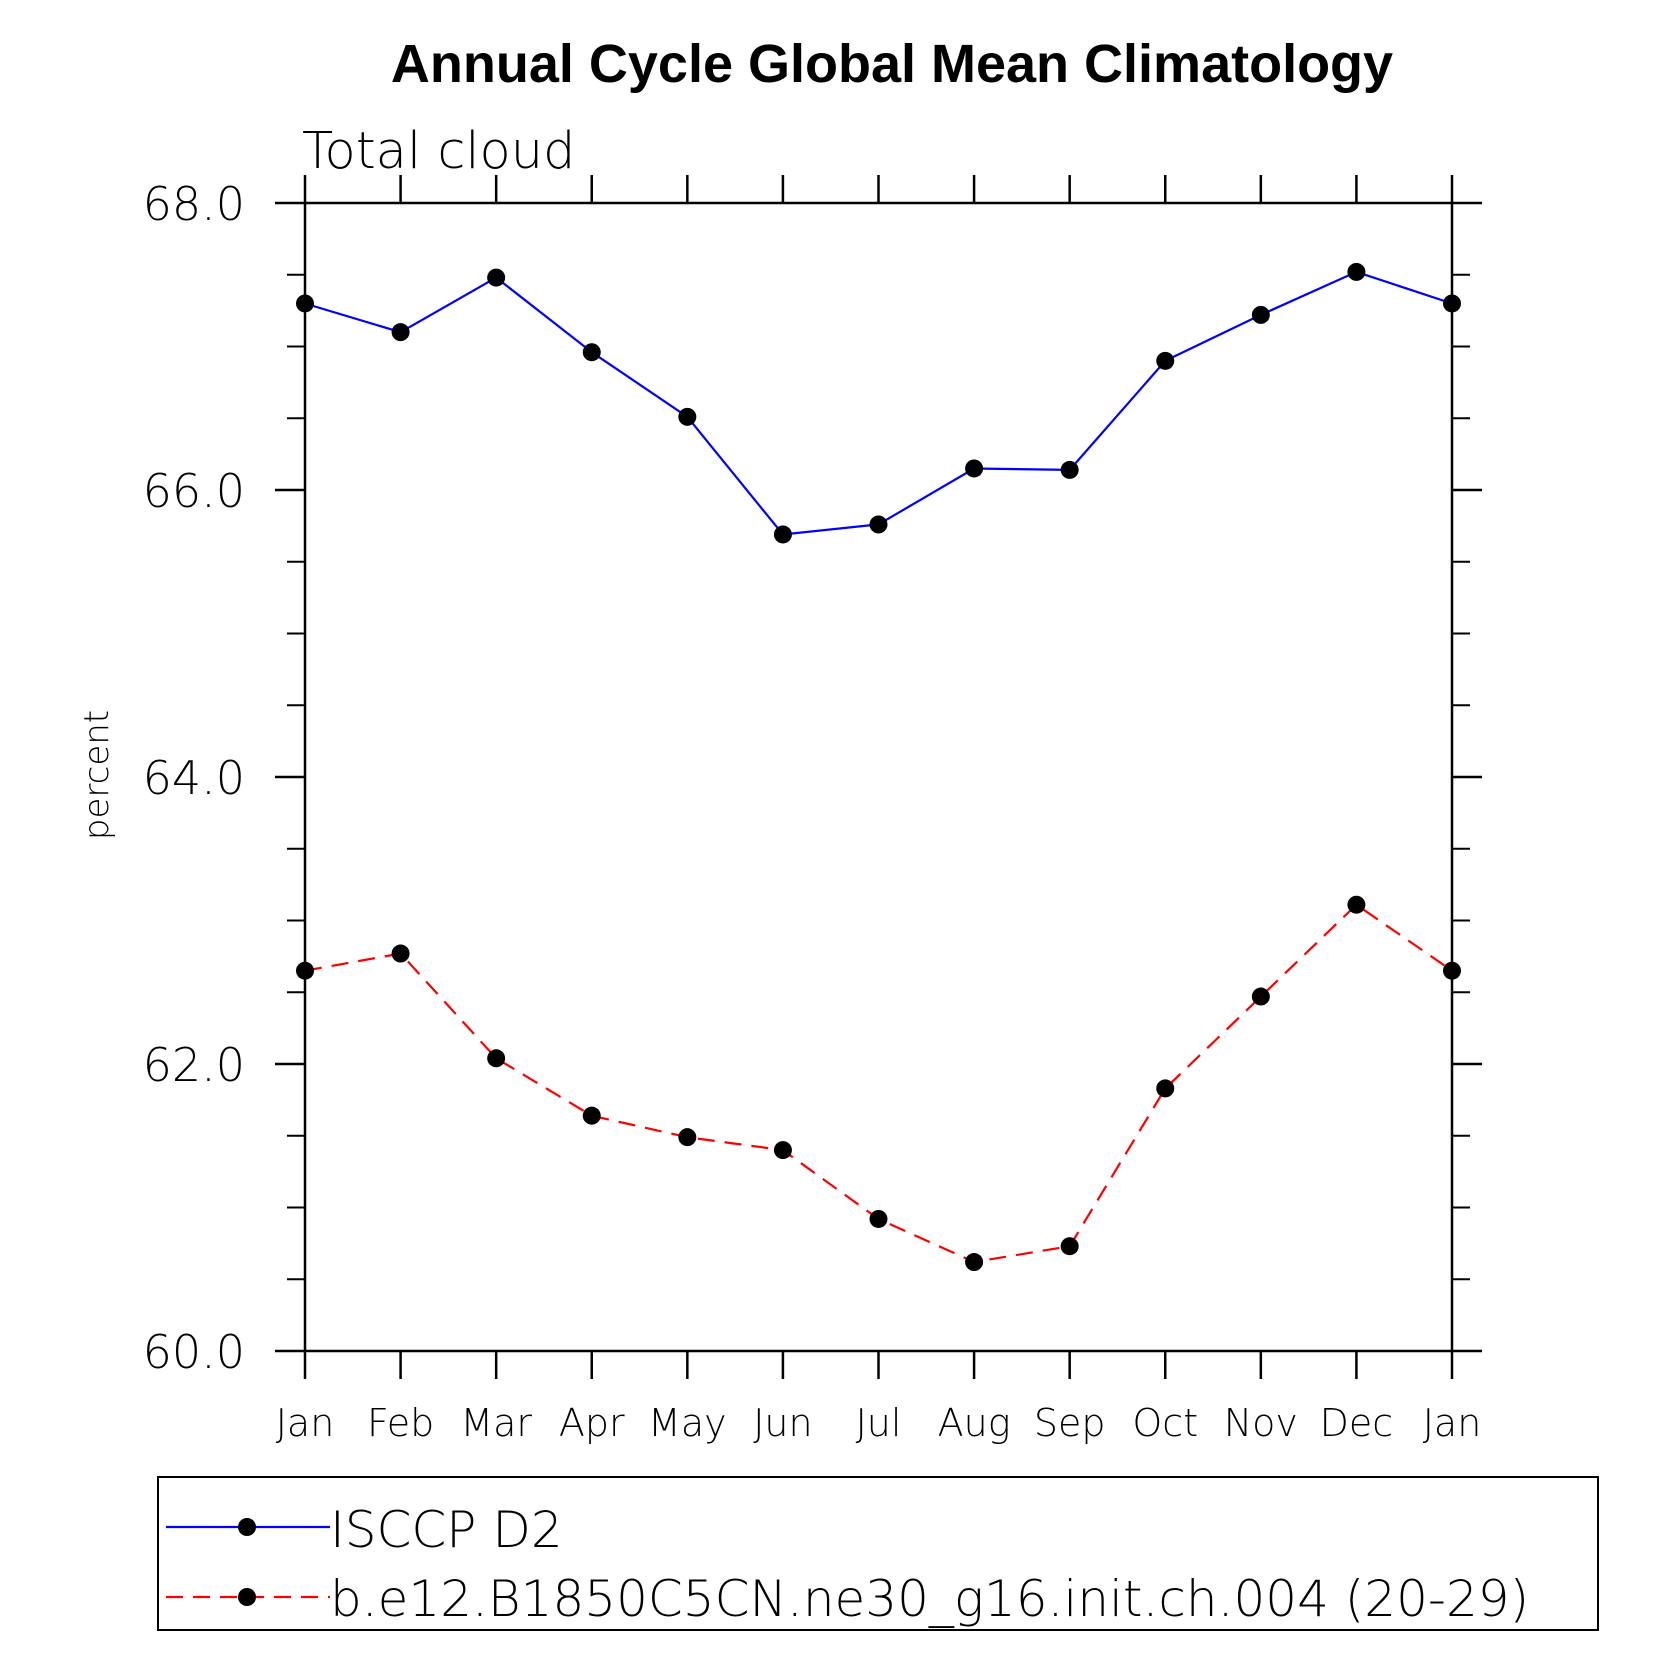 This screenshot has height=1658, width=1658. I want to click on legend-marker-isccp, so click(247, 1527).